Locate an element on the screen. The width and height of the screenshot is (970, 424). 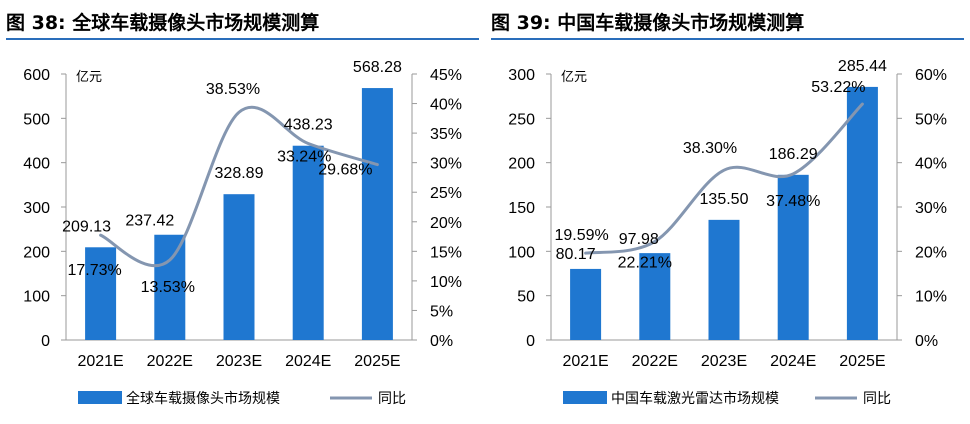
bar-value-label: 568.28 is located at coordinates (377, 67).